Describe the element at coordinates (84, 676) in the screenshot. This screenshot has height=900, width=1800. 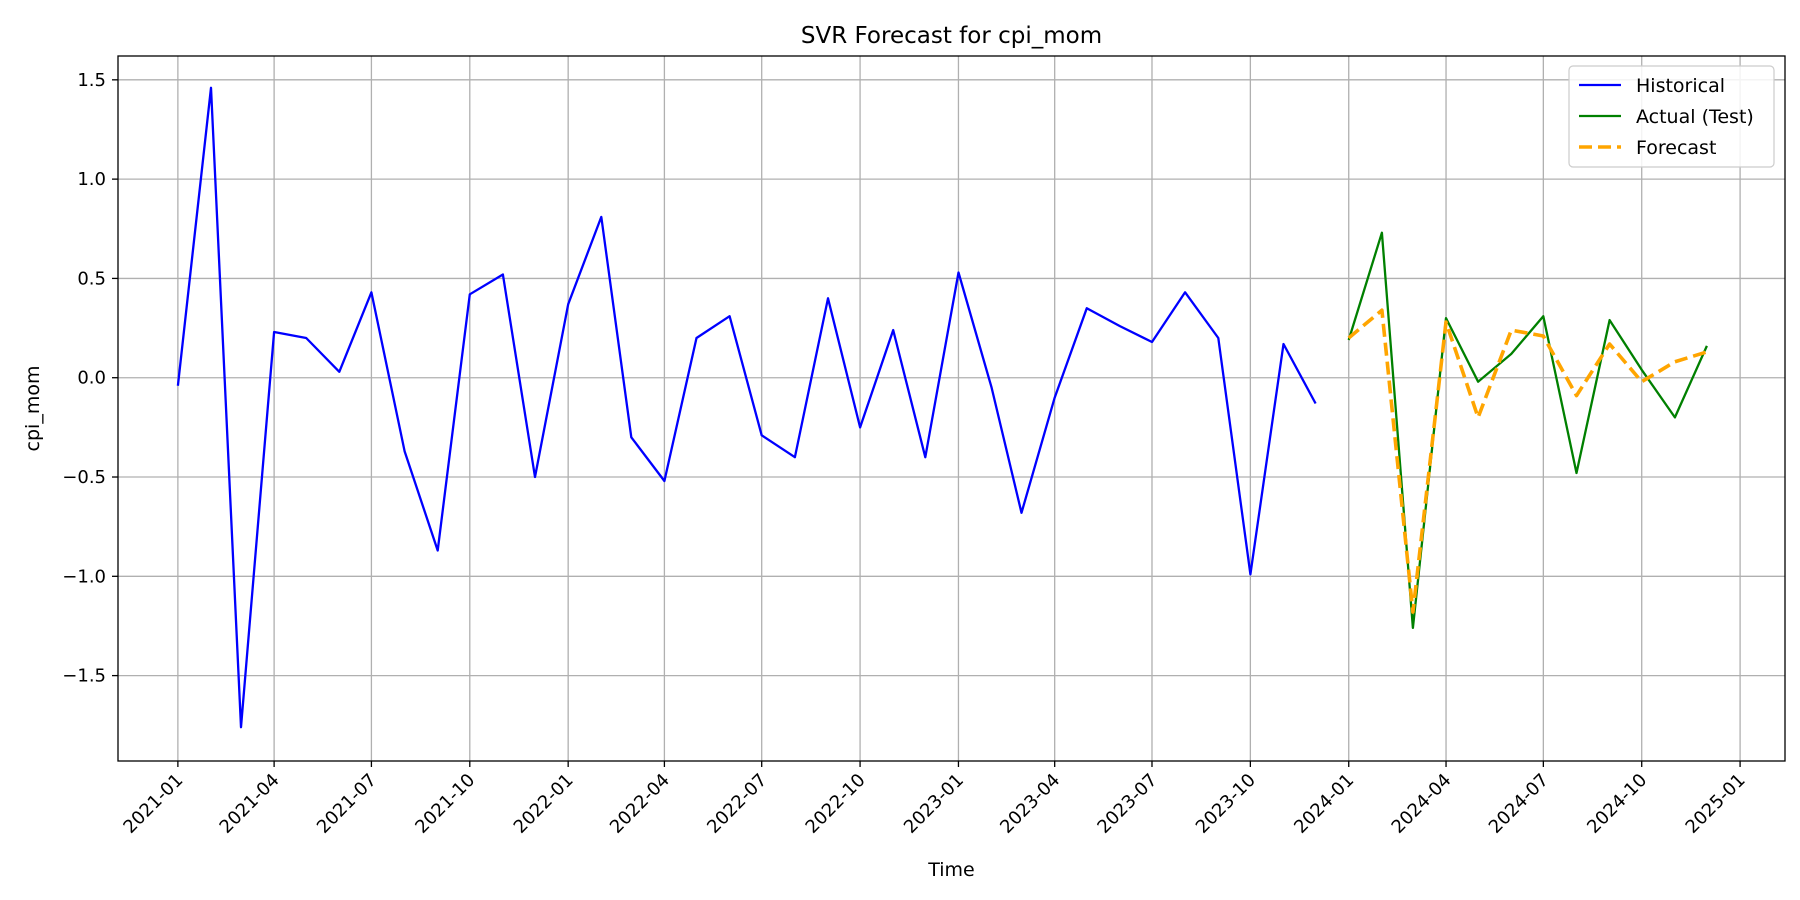
I see `y-tick-label: −1.5` at that location.